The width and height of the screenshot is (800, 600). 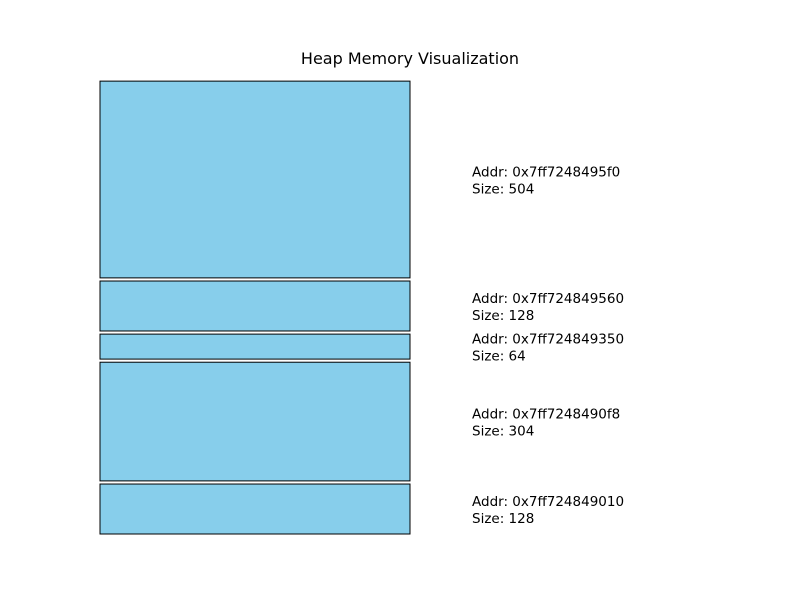 What do you see at coordinates (548, 340) in the screenshot?
I see `block-addr-label-2: Addr: 0x7ff724849350` at bounding box center [548, 340].